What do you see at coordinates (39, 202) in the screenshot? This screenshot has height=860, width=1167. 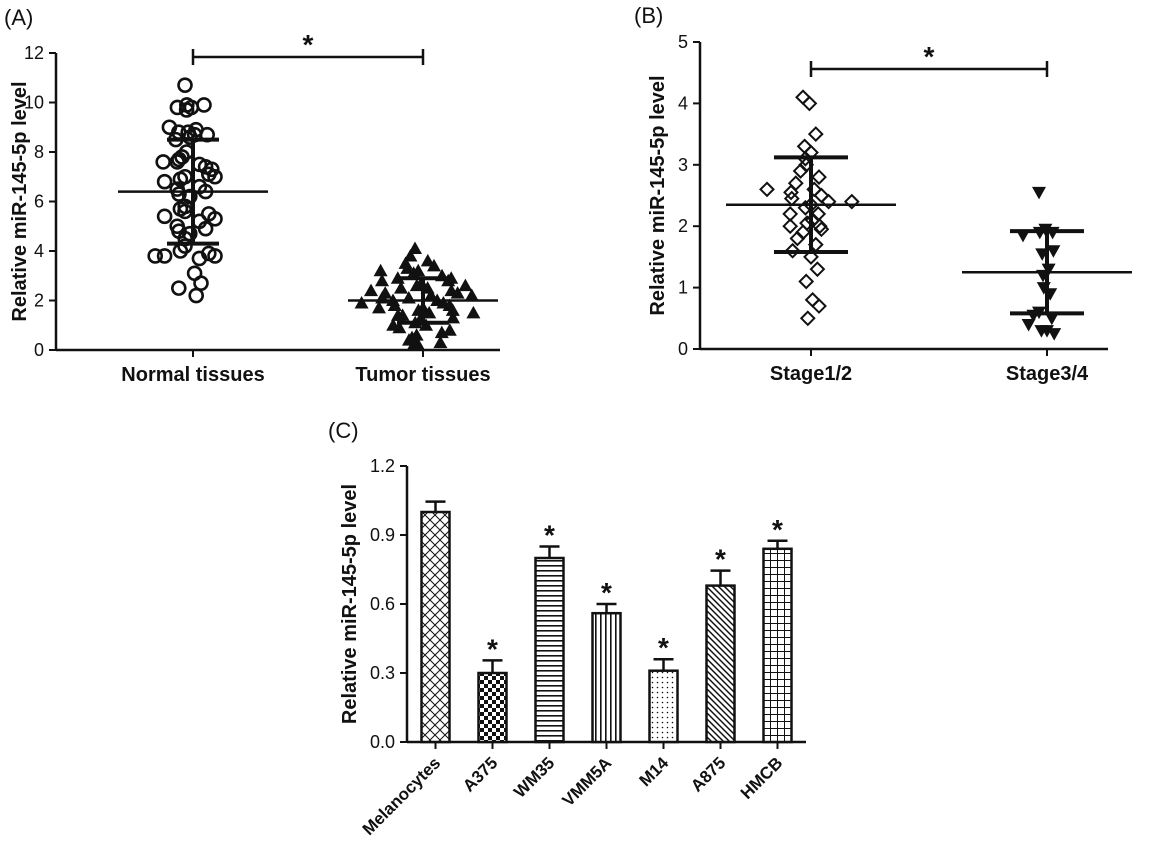 I see `panel-a-y-tick-label: 6` at bounding box center [39, 202].